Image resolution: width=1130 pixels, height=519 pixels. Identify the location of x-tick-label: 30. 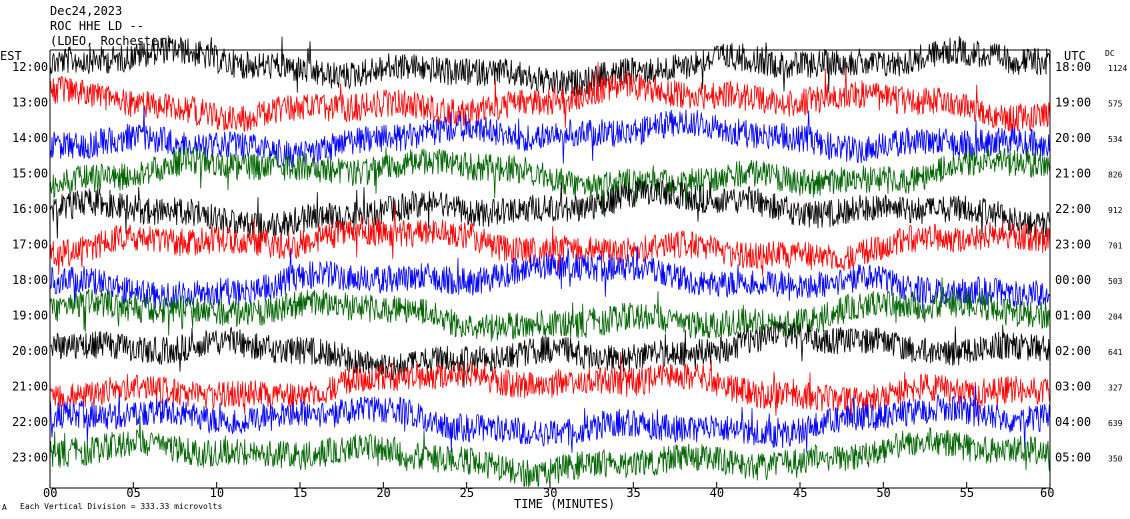
(550, 493).